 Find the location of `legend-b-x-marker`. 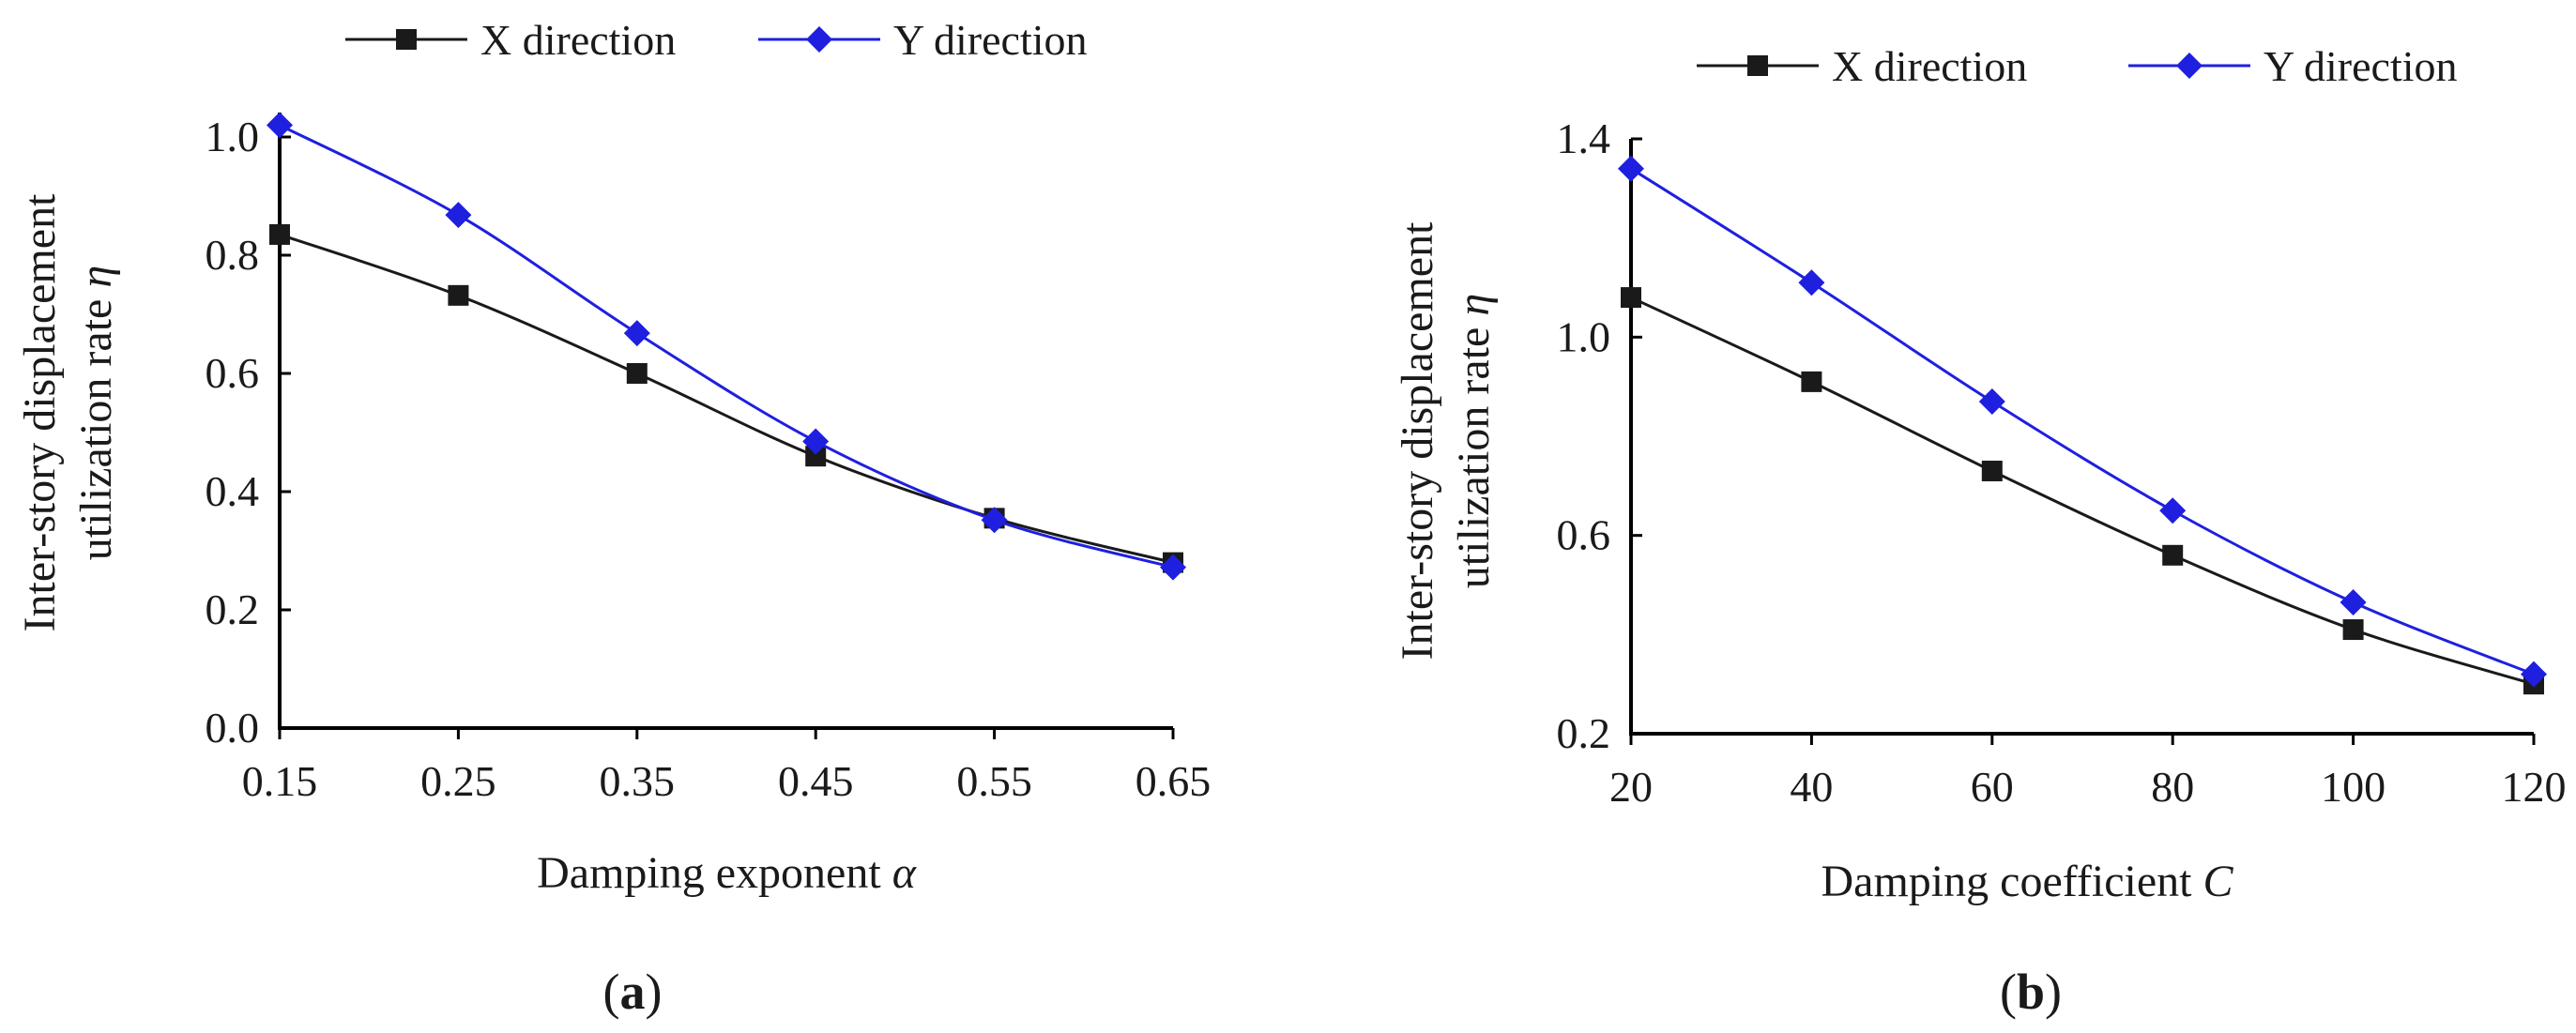

legend-b-x-marker is located at coordinates (1757, 65).